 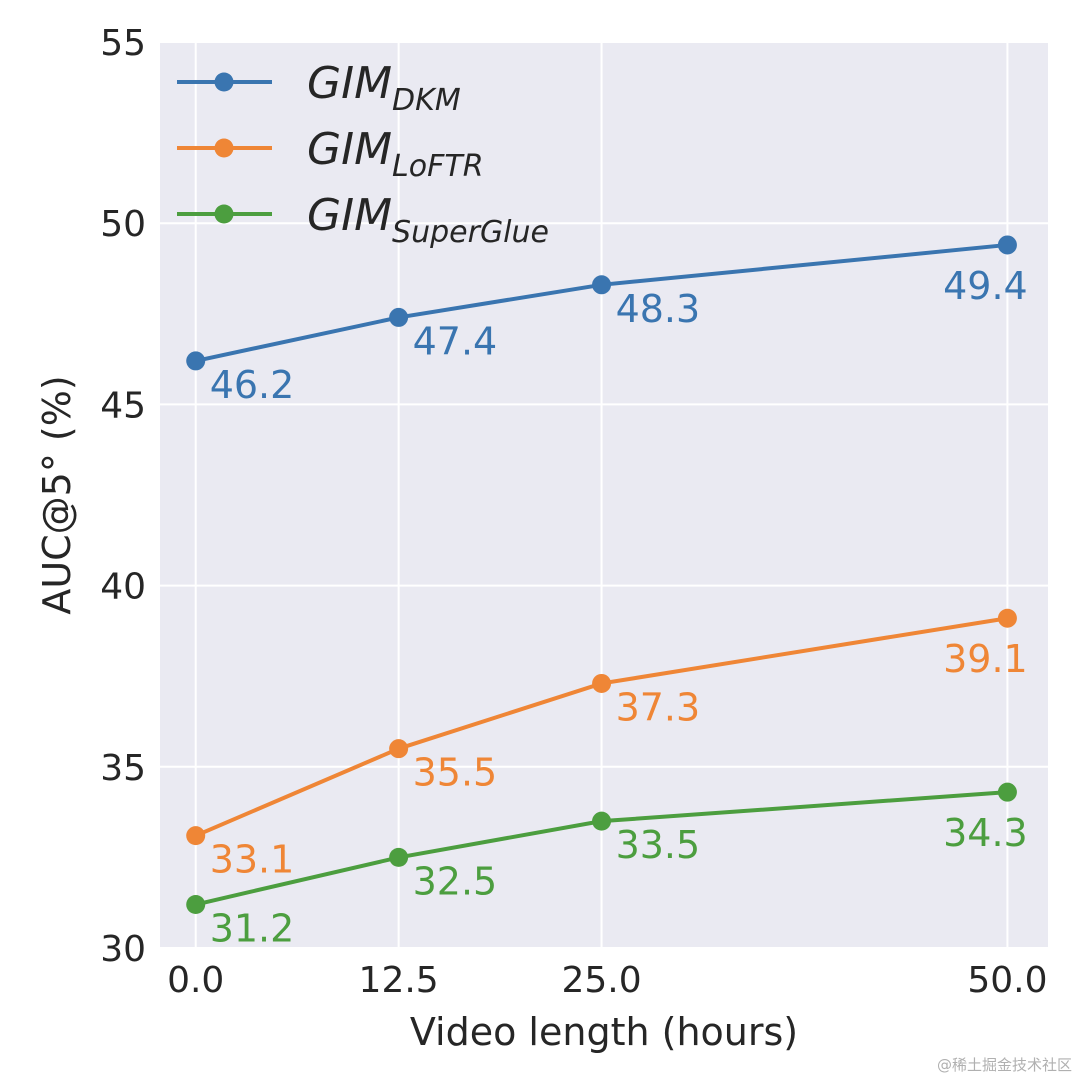 I want to click on data-label: 33.1, so click(x=252, y=860).